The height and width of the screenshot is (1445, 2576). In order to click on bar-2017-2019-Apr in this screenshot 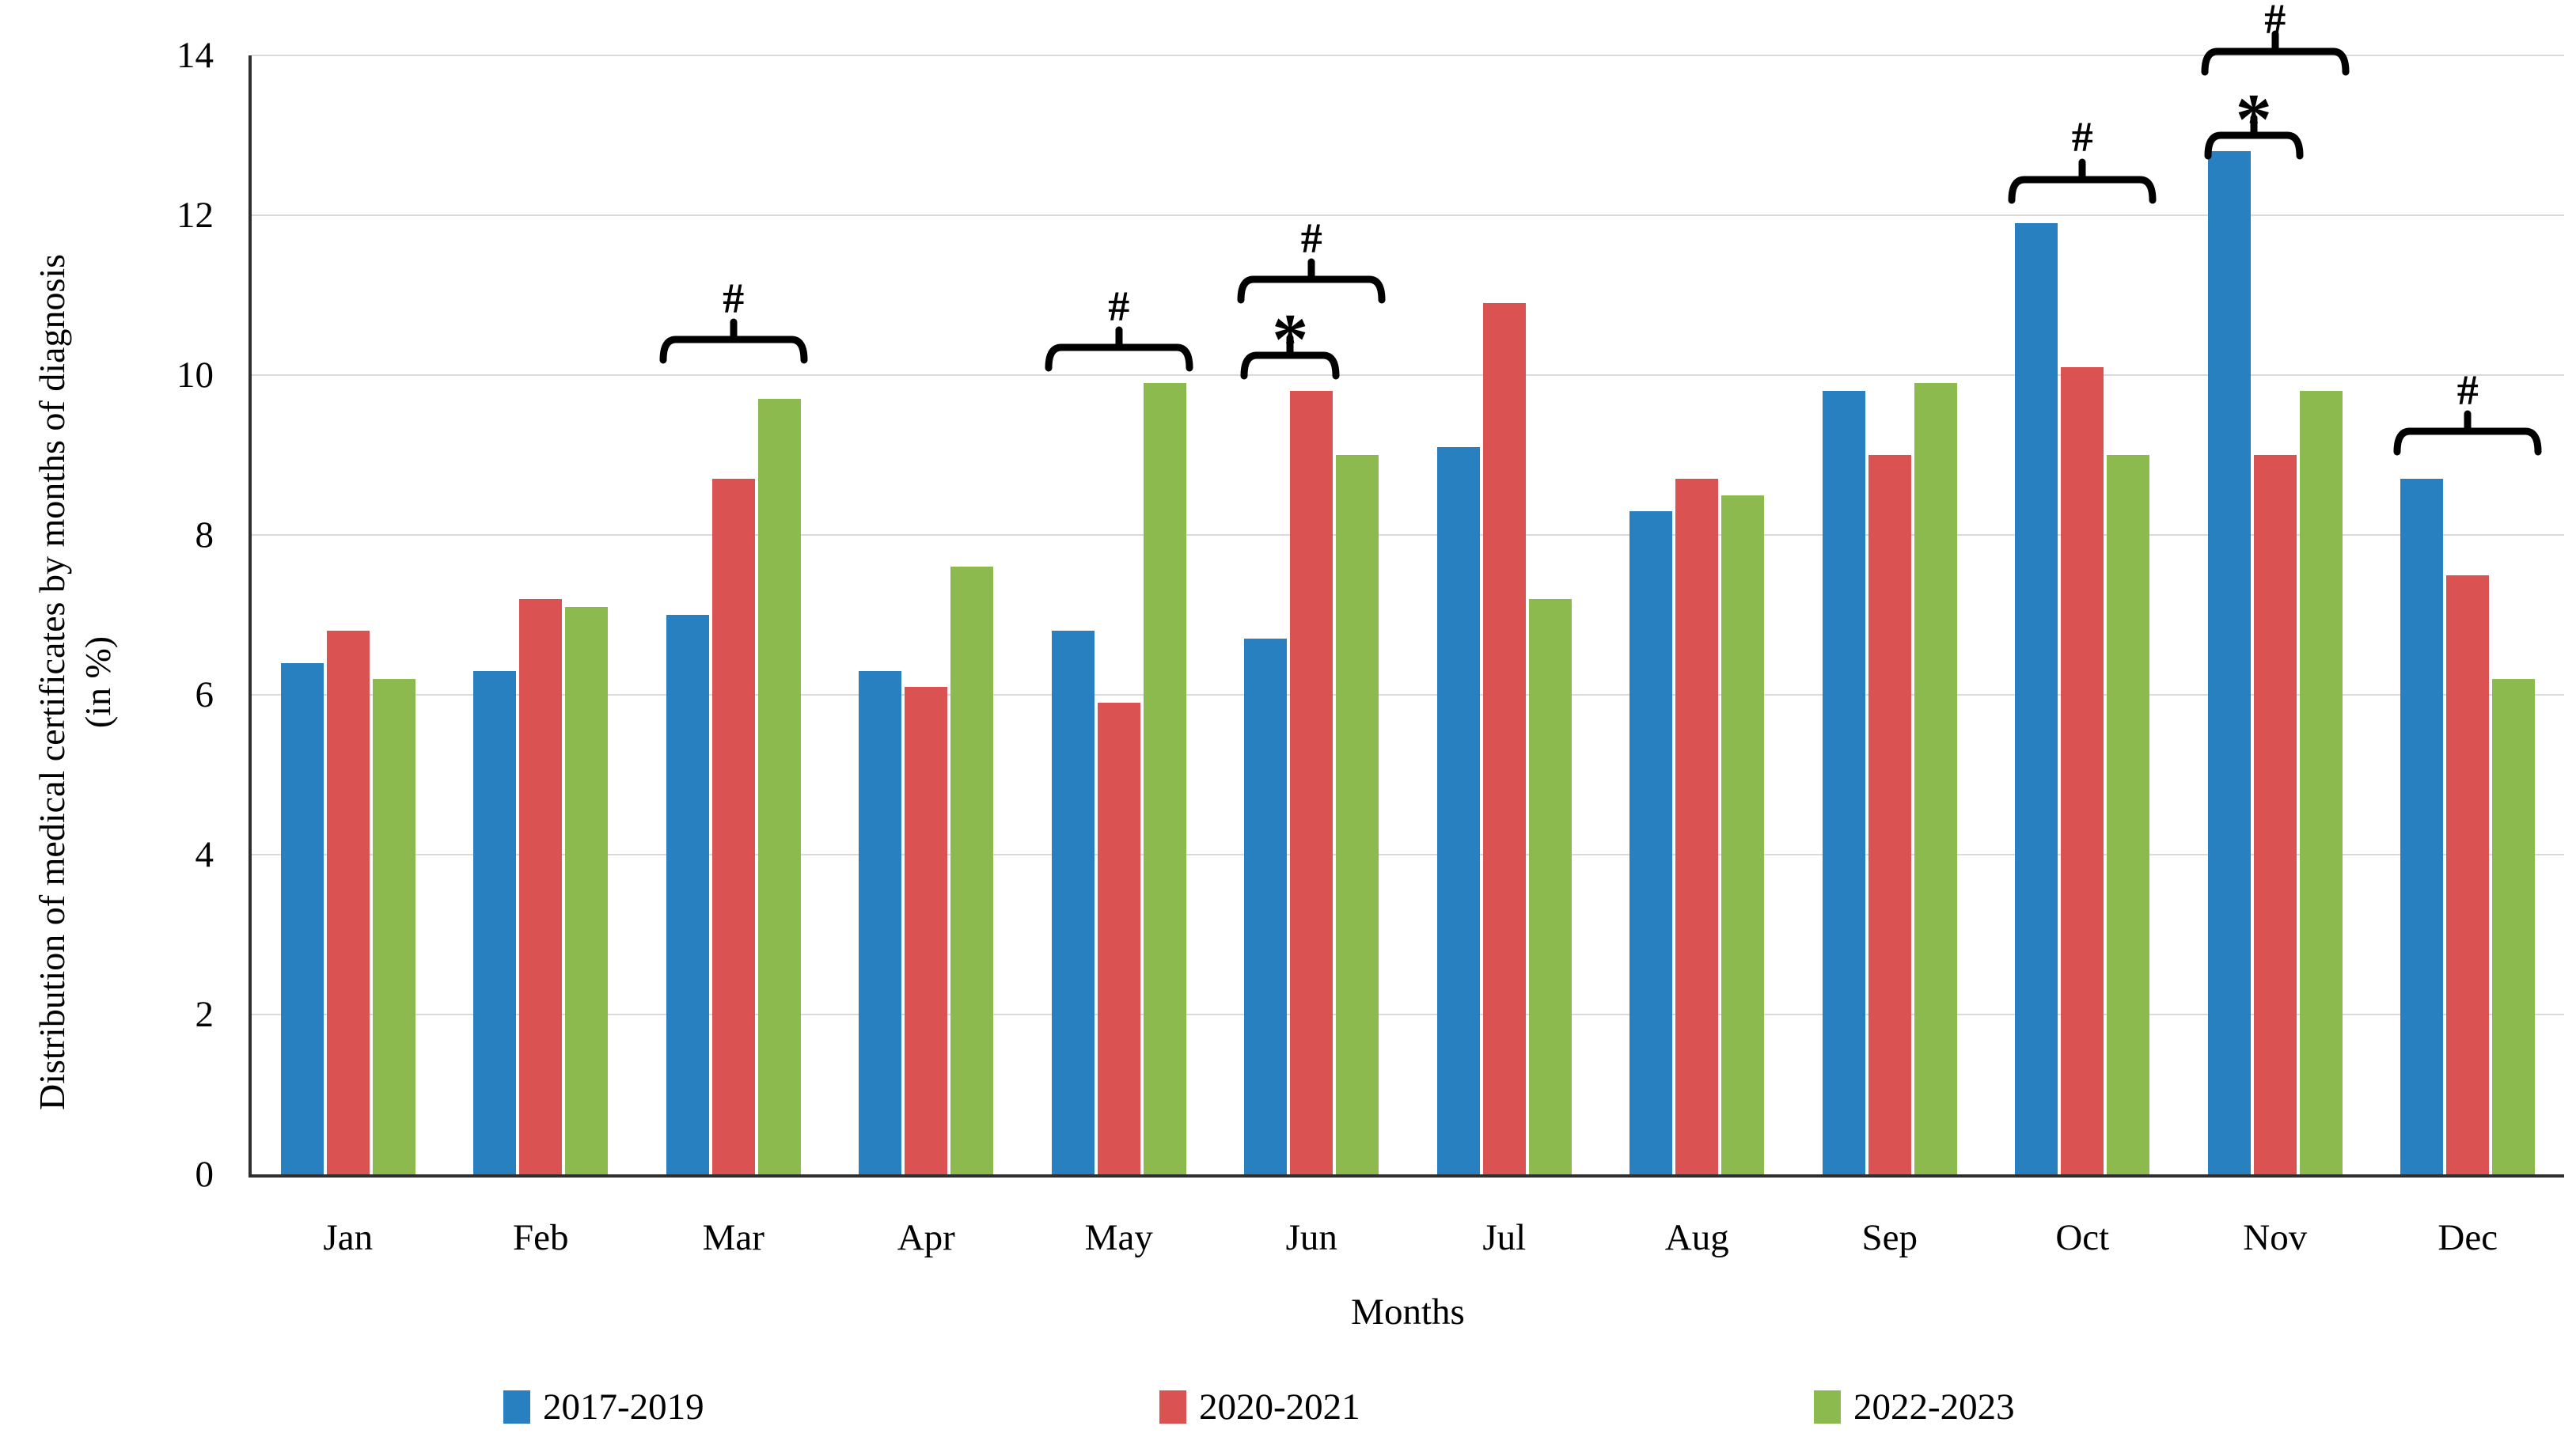, I will do `click(880, 922)`.